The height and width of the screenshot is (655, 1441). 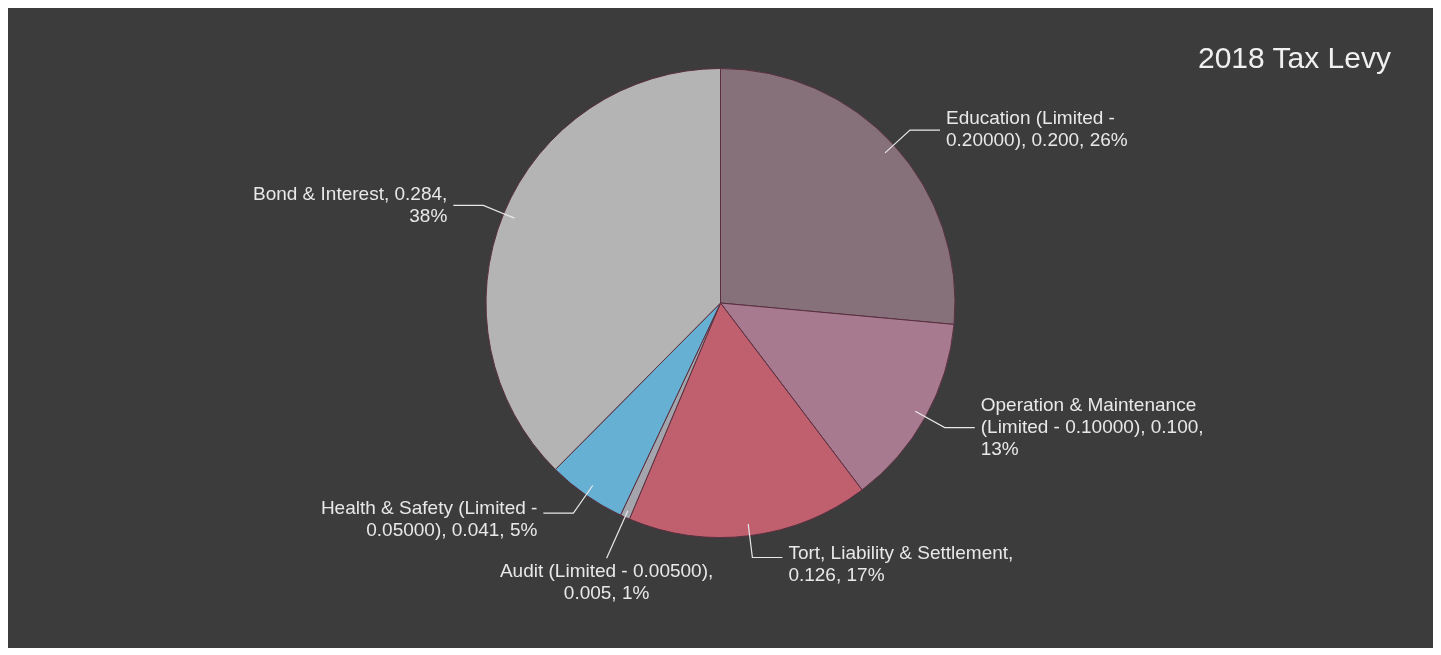 I want to click on slice-label: Education (Limited - 0.20000), 0.200, 26%, so click(x=1036, y=129).